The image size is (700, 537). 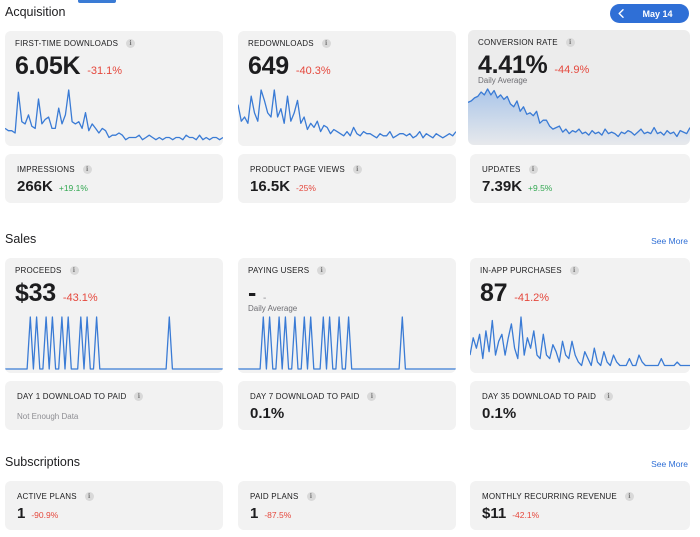 What do you see at coordinates (35, 186) in the screenshot?
I see `metric-value: 266K` at bounding box center [35, 186].